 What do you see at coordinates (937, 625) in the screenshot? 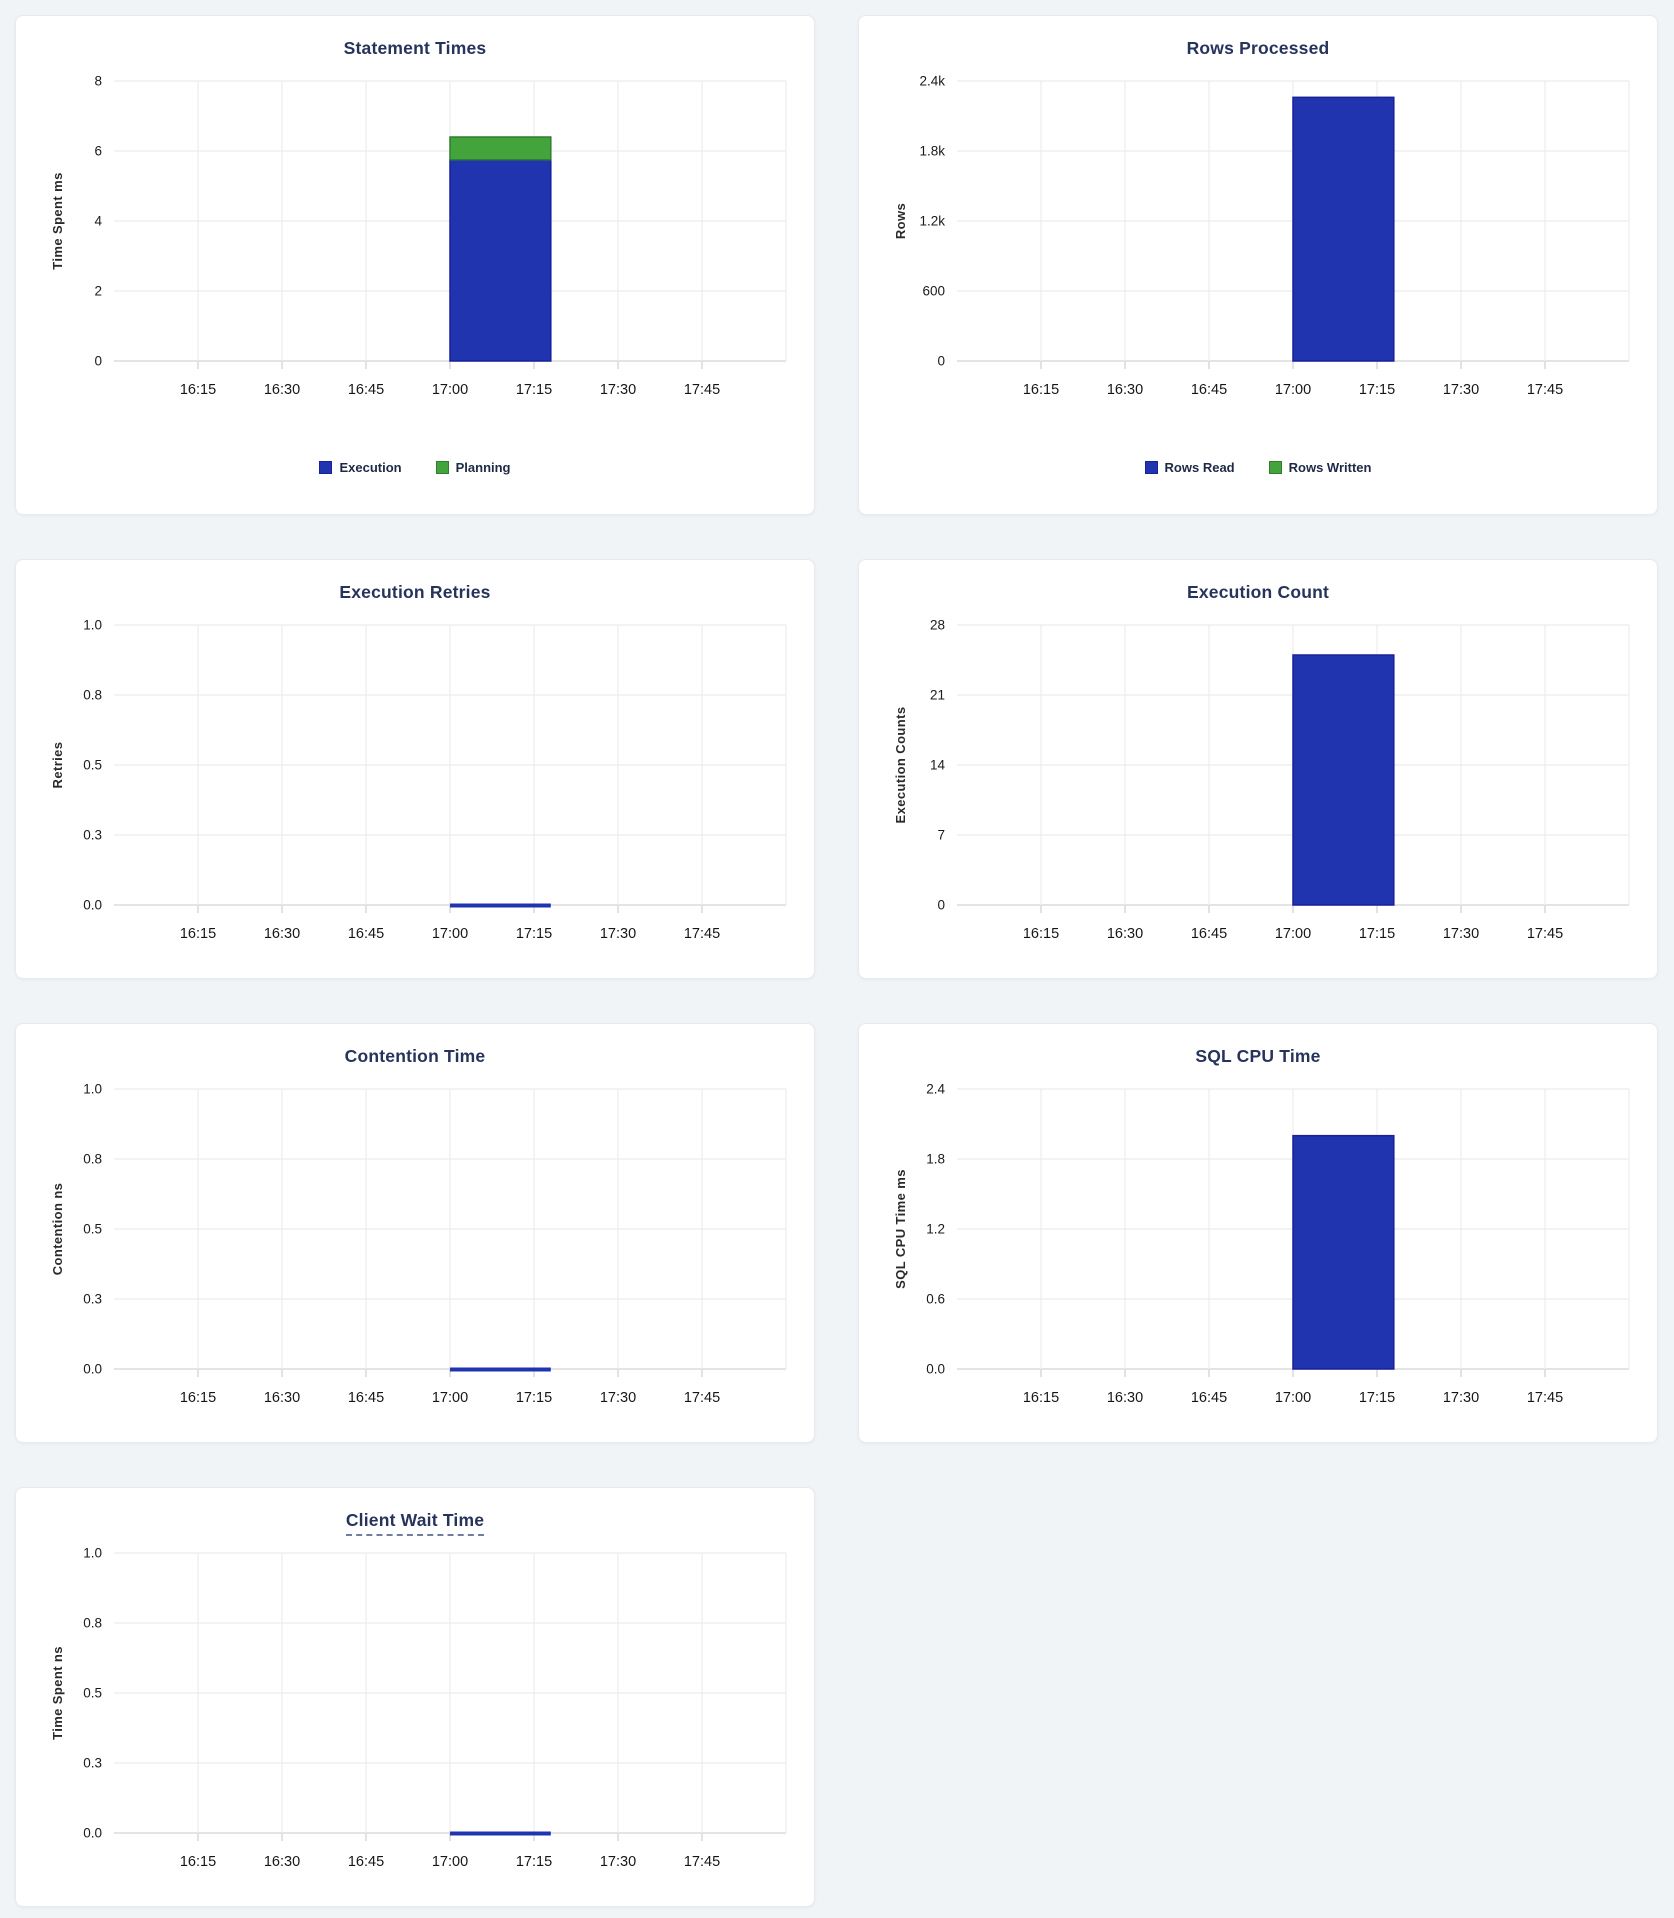
I see `y-tick-label: 28` at bounding box center [937, 625].